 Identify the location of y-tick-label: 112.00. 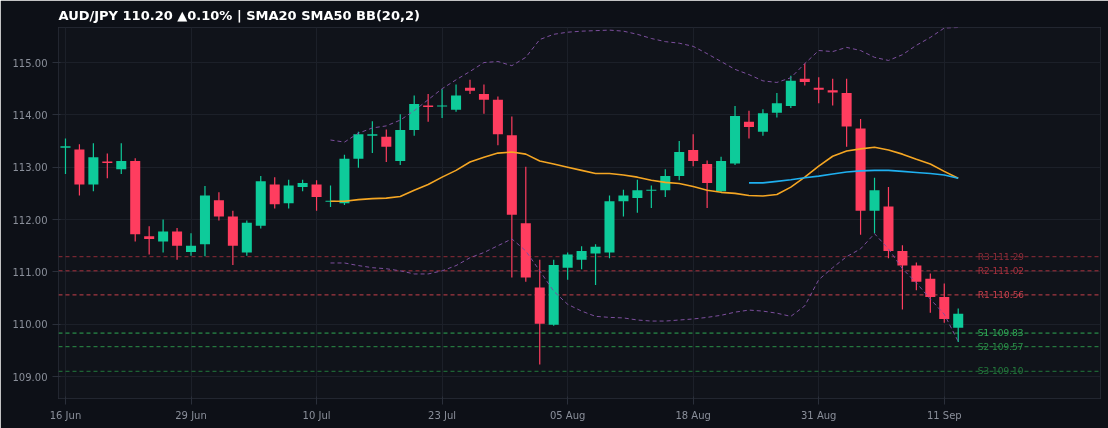
(30, 220).